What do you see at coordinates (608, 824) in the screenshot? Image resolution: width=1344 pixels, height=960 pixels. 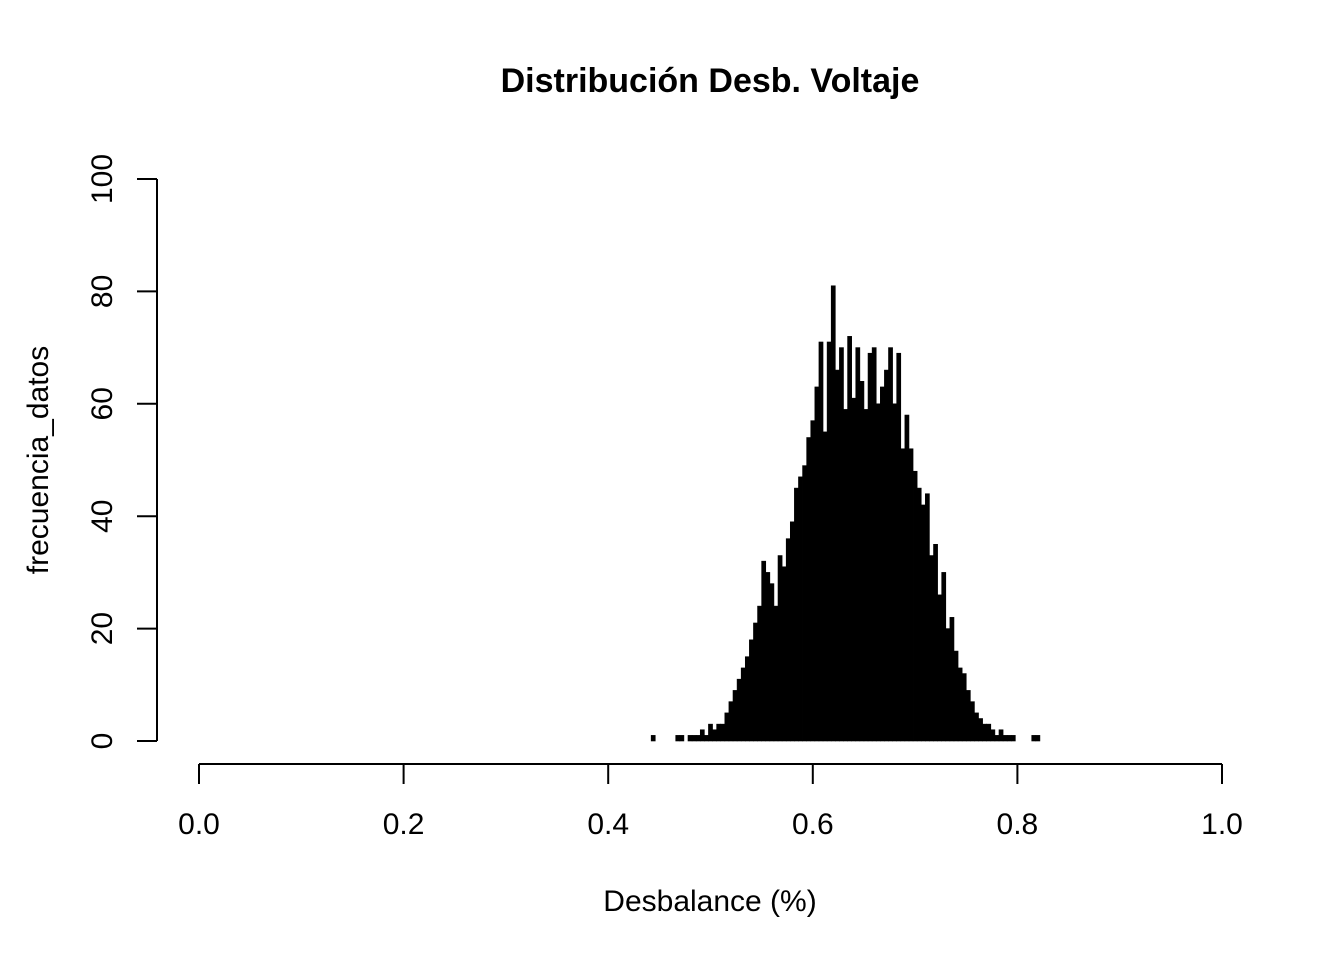 I see `x-tick-label: 0.4` at bounding box center [608, 824].